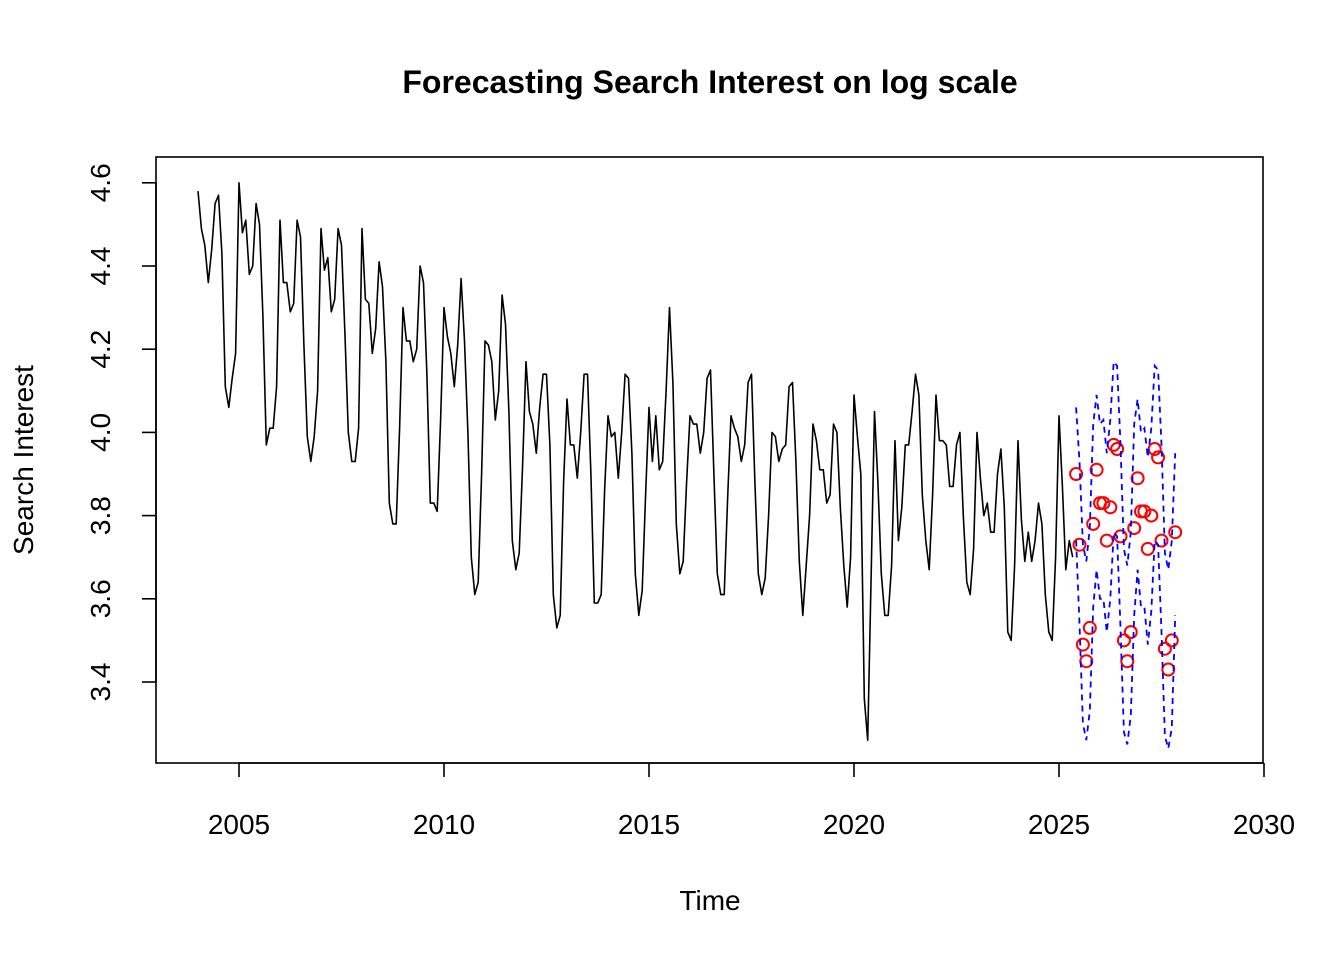 This screenshot has width=1344, height=960. What do you see at coordinates (1059, 824) in the screenshot?
I see `x-tick-label: 2025` at bounding box center [1059, 824].